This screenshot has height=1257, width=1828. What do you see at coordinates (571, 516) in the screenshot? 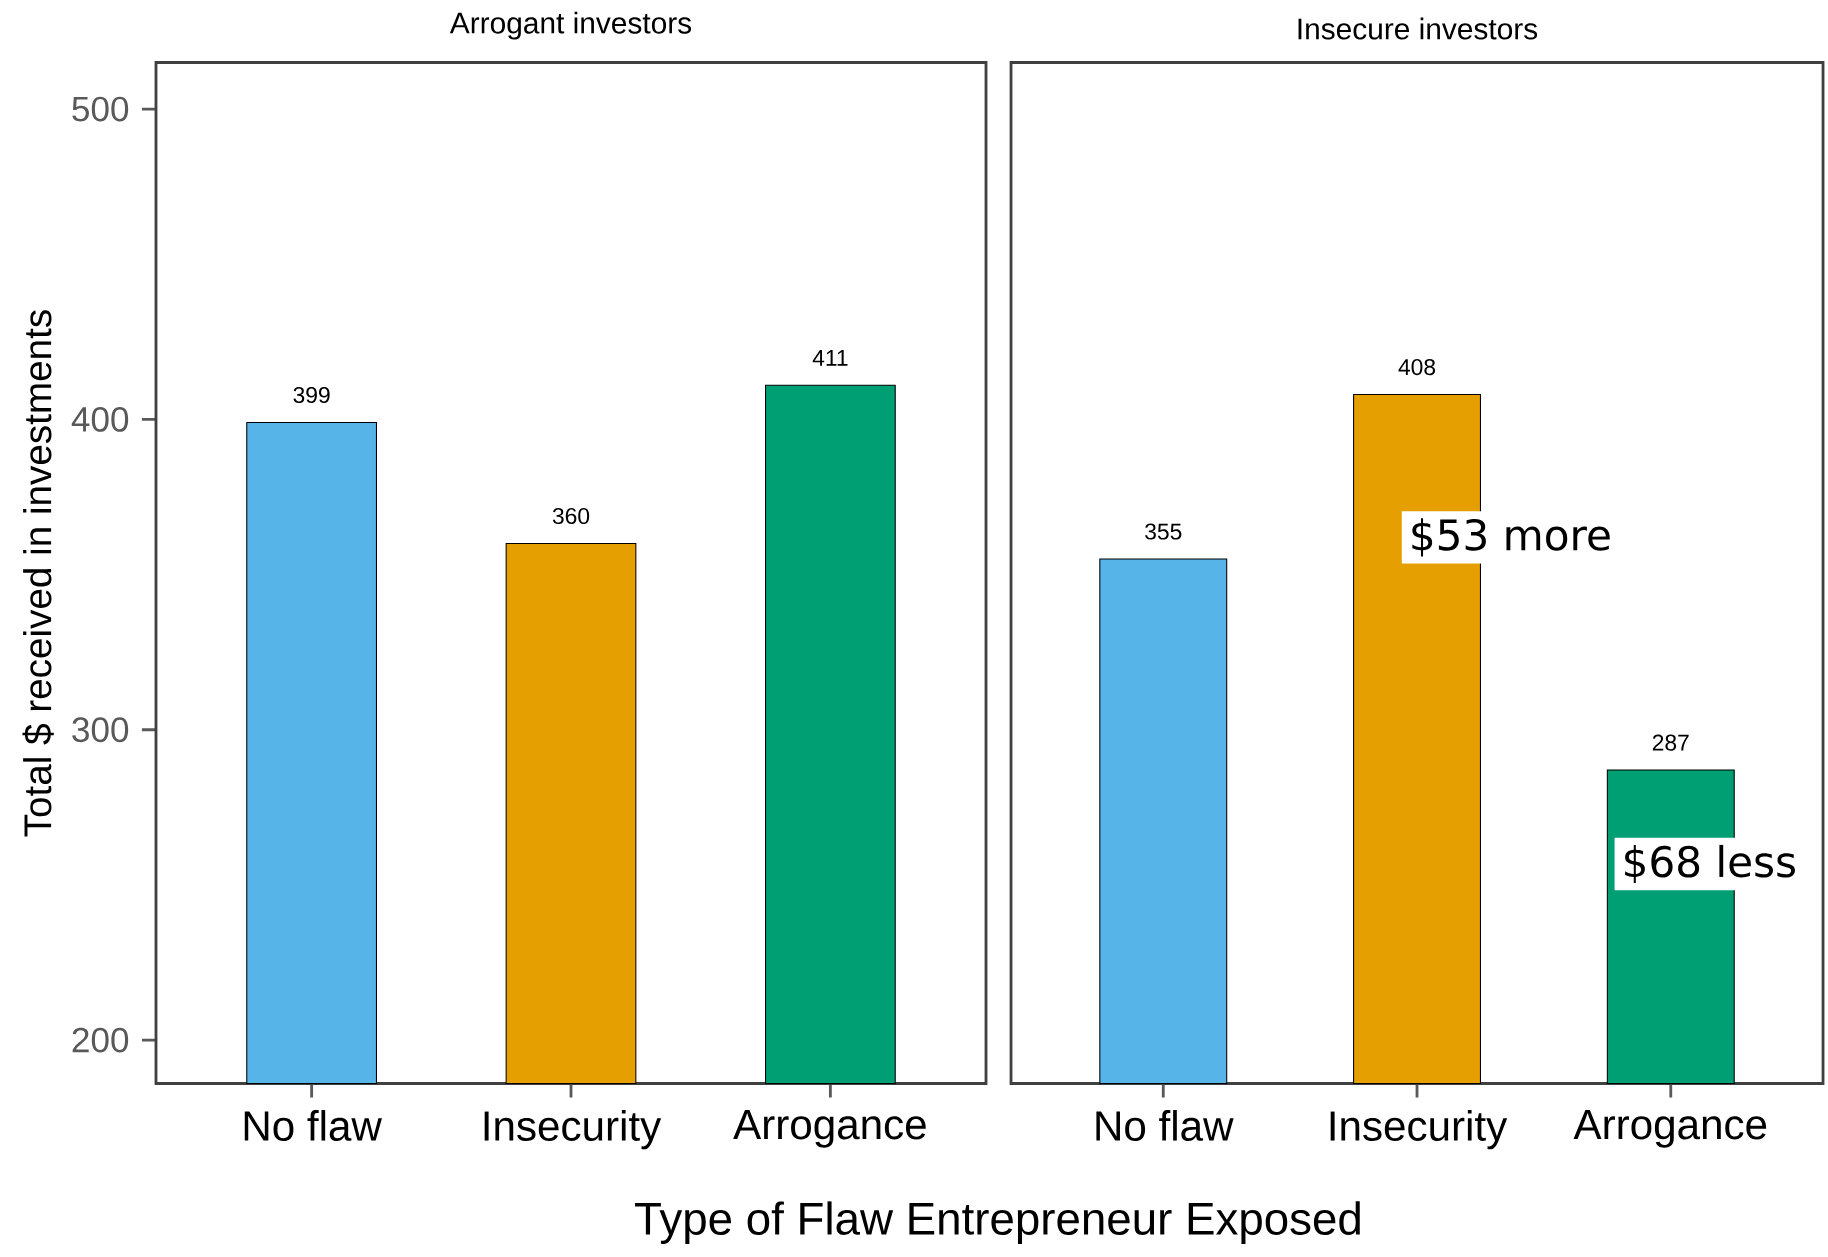
I see `data-label: 360` at bounding box center [571, 516].